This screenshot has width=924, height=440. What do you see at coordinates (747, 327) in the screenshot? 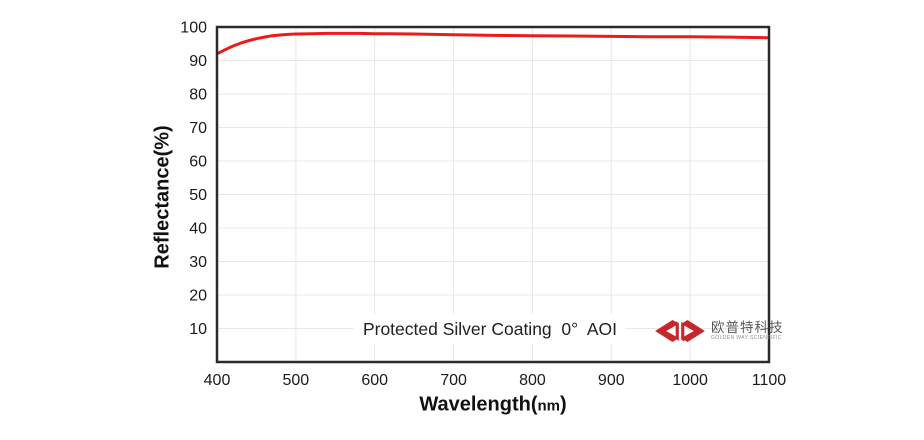
I see `logo-company-name: 欧普特科技` at bounding box center [747, 327].